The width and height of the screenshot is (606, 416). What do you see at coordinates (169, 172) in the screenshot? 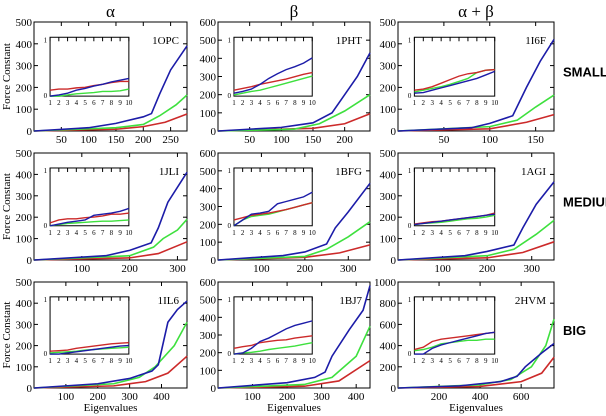
I see `structure-label: 1JLI` at bounding box center [169, 172].